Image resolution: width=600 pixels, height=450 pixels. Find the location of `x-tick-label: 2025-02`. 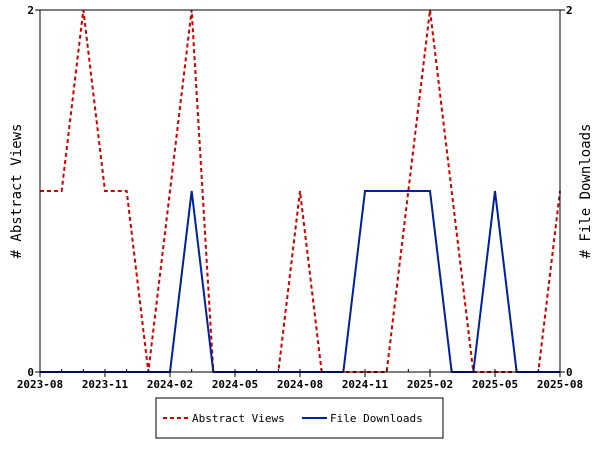

x-tick-label: 2025-02 is located at coordinates (430, 384).